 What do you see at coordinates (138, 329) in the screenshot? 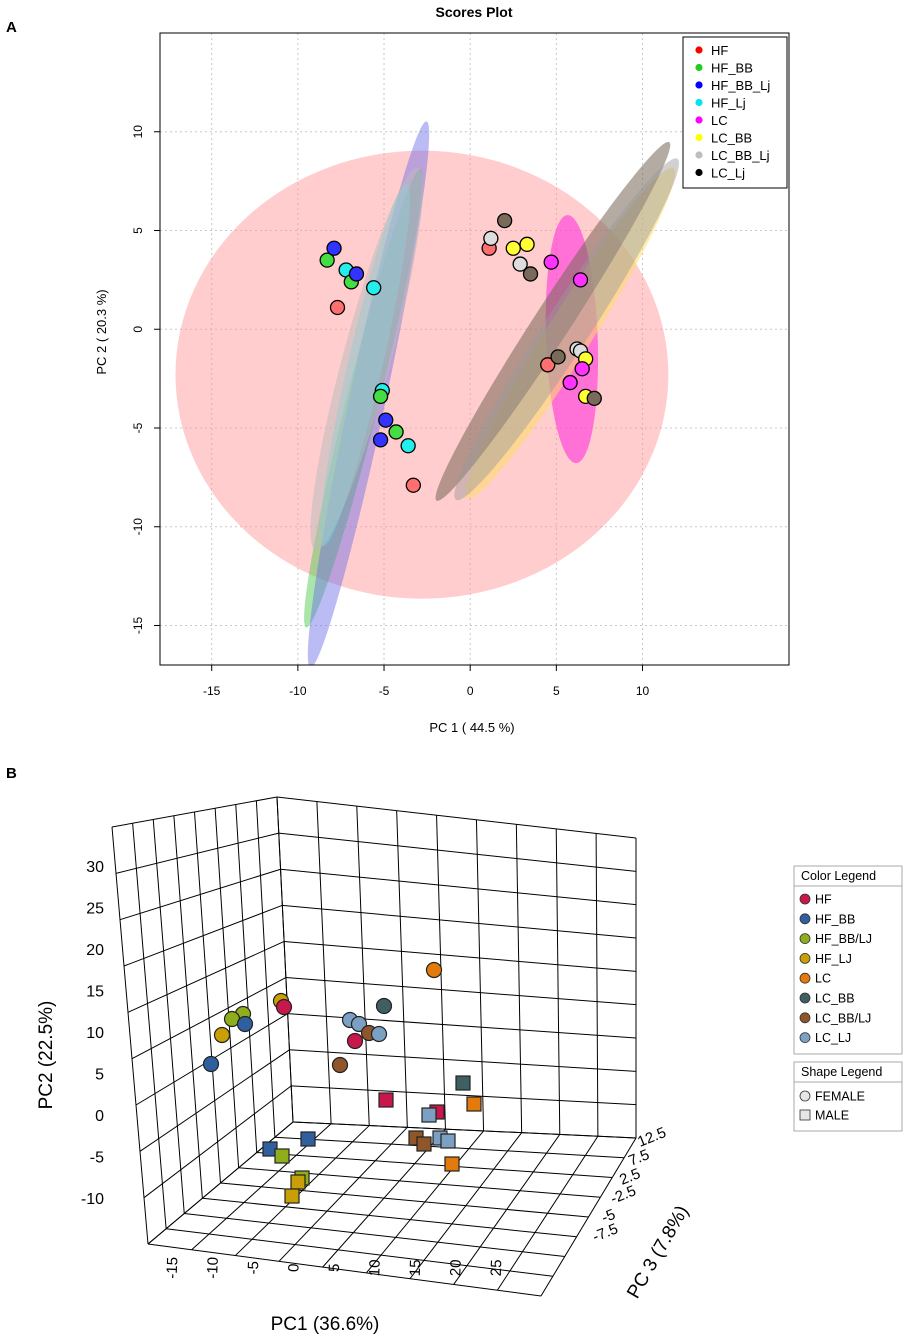
I see `y-tick-label: 0` at bounding box center [138, 329].